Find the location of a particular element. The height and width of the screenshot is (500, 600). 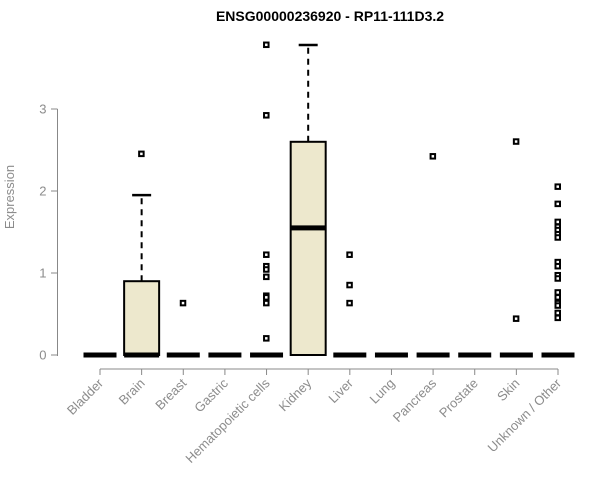

y-tick-label: 3 is located at coordinates (42, 109).